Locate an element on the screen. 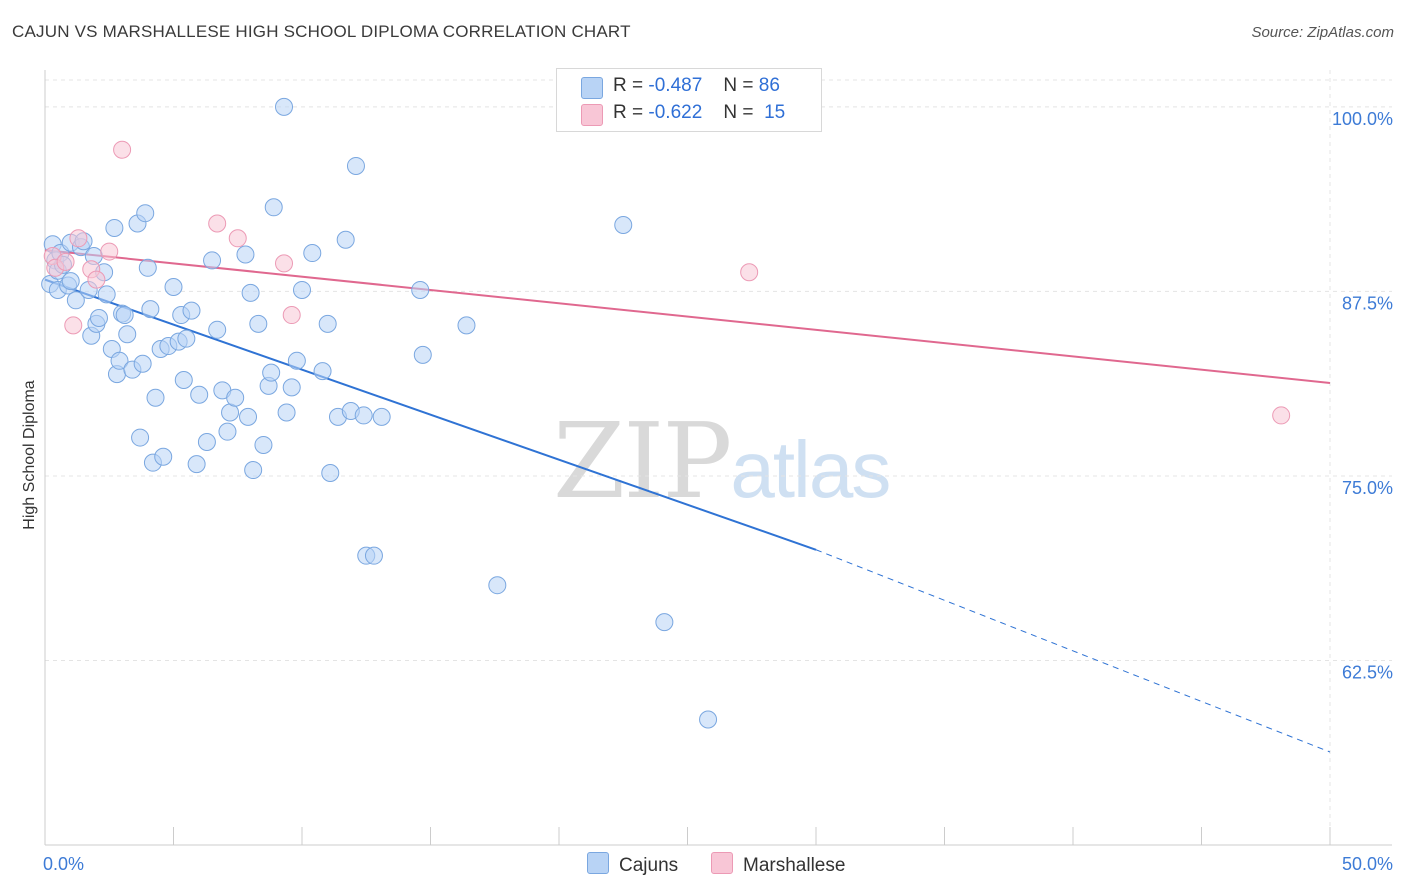 This screenshot has height=892, width=1406. marshallese-trend-line is located at coordinates (687, 316).